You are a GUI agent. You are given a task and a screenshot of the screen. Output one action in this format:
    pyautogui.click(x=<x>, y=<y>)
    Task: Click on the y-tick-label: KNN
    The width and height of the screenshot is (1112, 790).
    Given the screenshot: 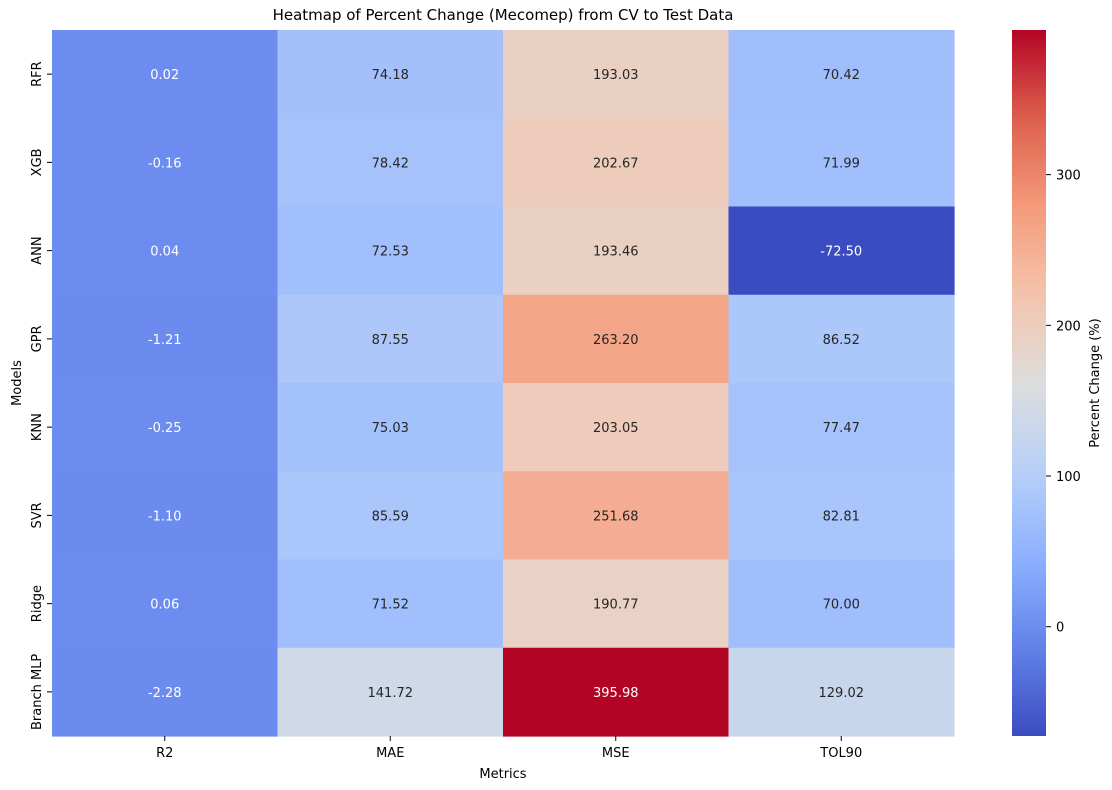 What is the action you would take?
    pyautogui.click(x=37, y=427)
    